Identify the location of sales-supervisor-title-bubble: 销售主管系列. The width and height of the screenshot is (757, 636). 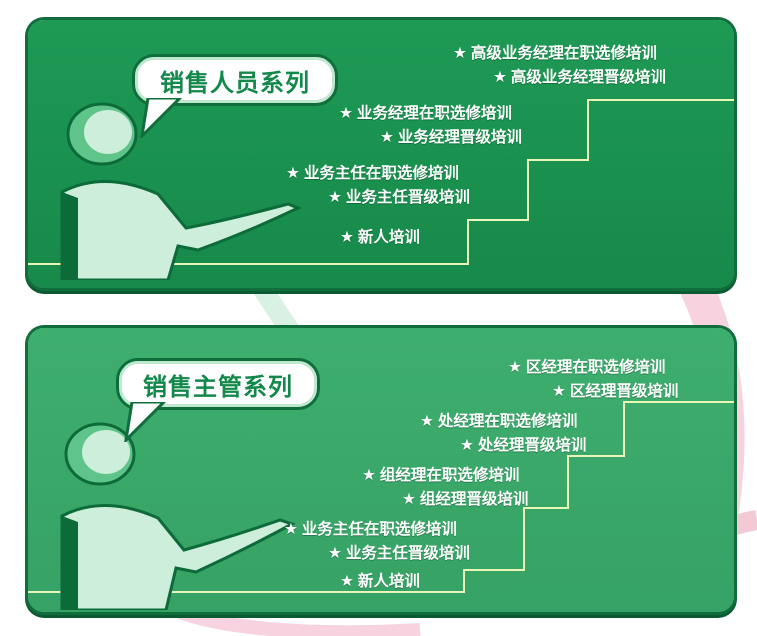
(218, 384).